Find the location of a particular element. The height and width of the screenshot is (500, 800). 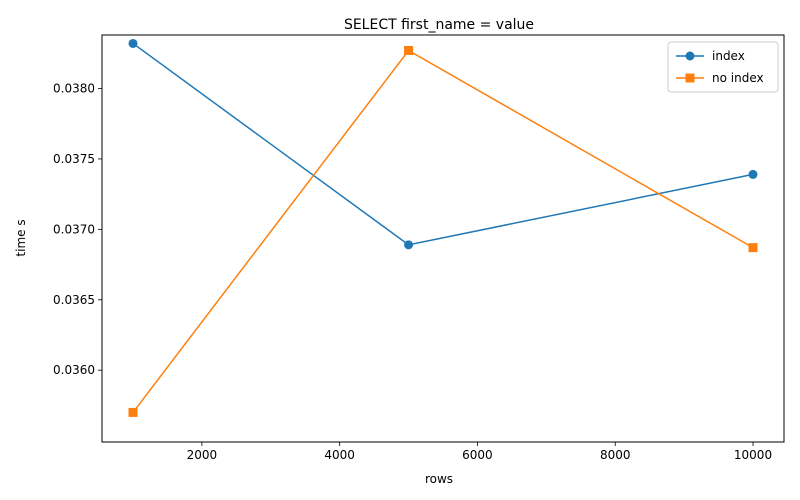

legend-marker-index is located at coordinates (690, 56).